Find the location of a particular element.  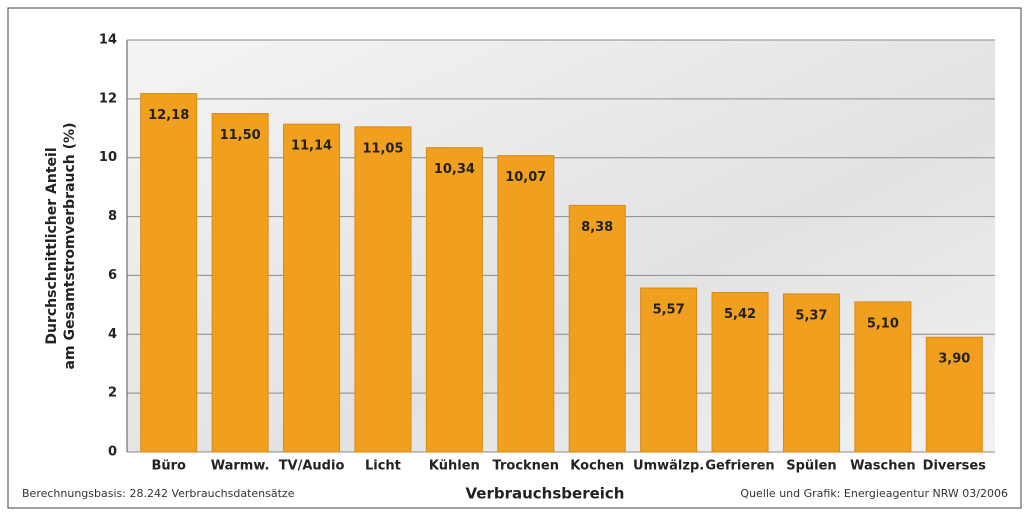

value-label: 10,07 is located at coordinates (525, 177).